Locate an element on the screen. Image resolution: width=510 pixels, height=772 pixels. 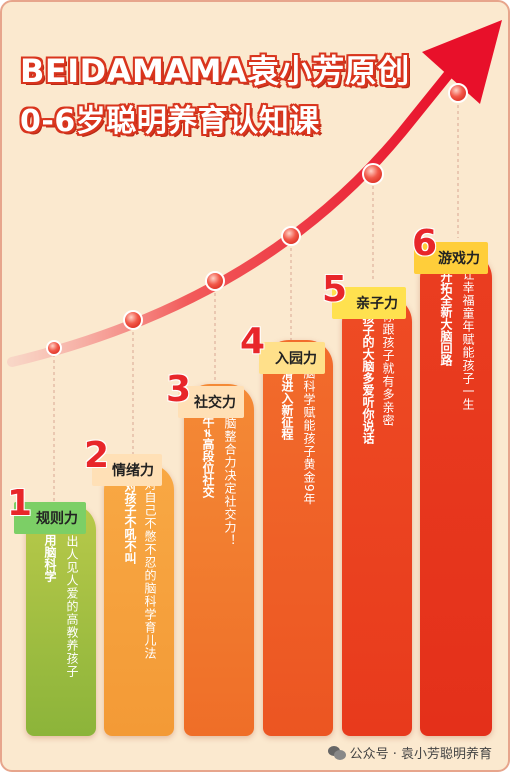
step-2-label-text: 情绪力 is located at coordinates (133, 471).